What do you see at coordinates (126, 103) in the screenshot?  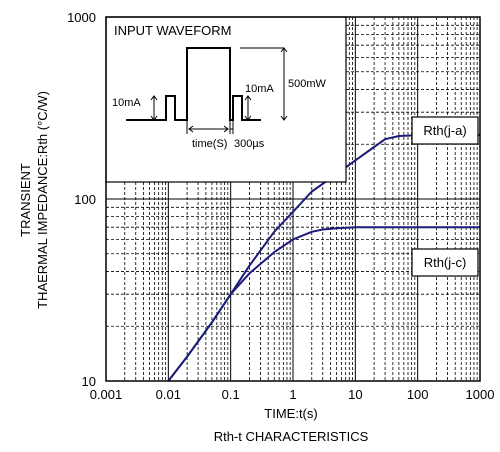 I see `pulse-left-label: 10mA` at bounding box center [126, 103].